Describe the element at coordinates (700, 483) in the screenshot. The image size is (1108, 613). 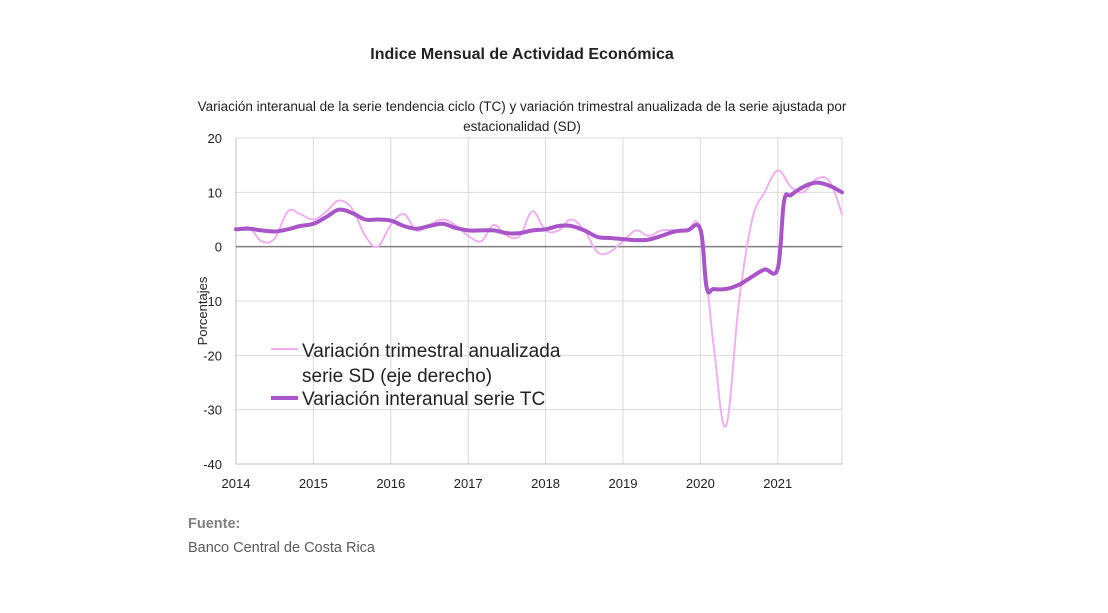
I see `x-tick-label: 2020` at that location.